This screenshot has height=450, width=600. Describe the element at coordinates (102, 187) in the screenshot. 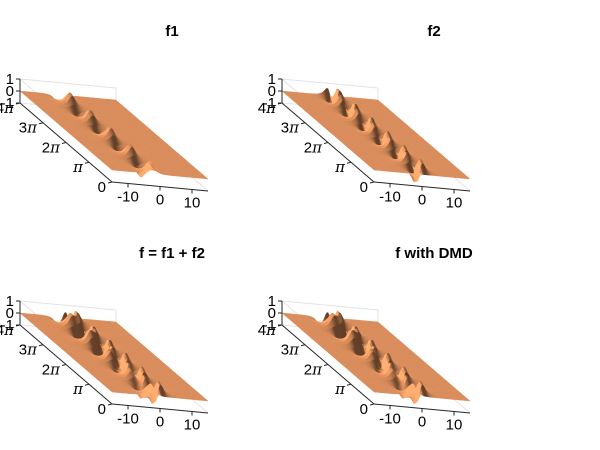

I see `t-tick-label: 0` at that location.